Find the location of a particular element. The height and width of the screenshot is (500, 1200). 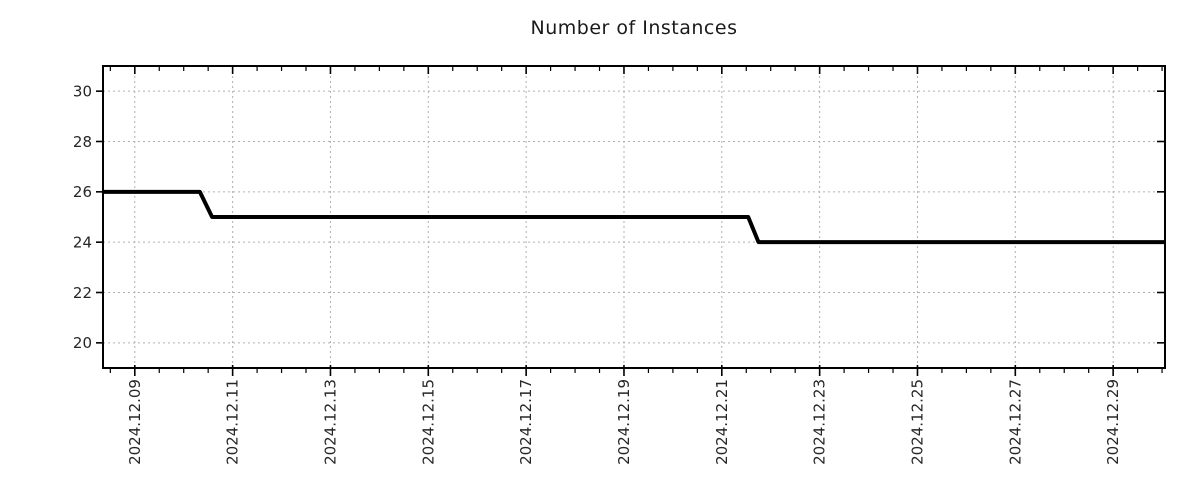

svg-text: 2024.12.09 is located at coordinates (135, 422).